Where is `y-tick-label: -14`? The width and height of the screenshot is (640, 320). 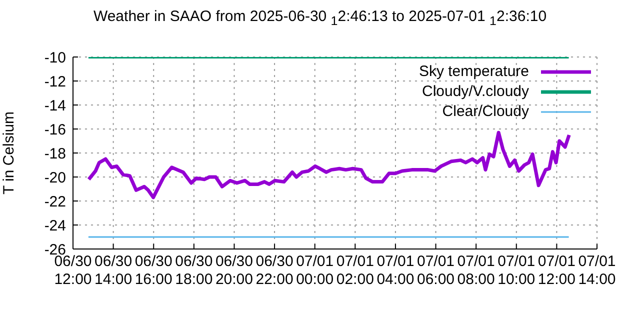
y-tick-label: -14 is located at coordinates (55, 105).